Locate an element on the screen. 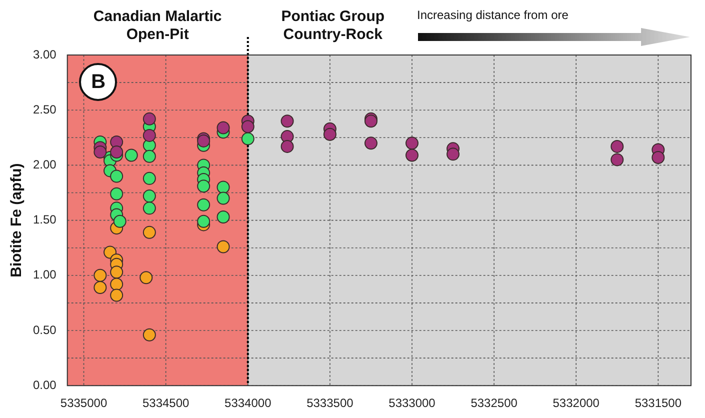  text: Increasing distance from ore is located at coordinates (492, 15).